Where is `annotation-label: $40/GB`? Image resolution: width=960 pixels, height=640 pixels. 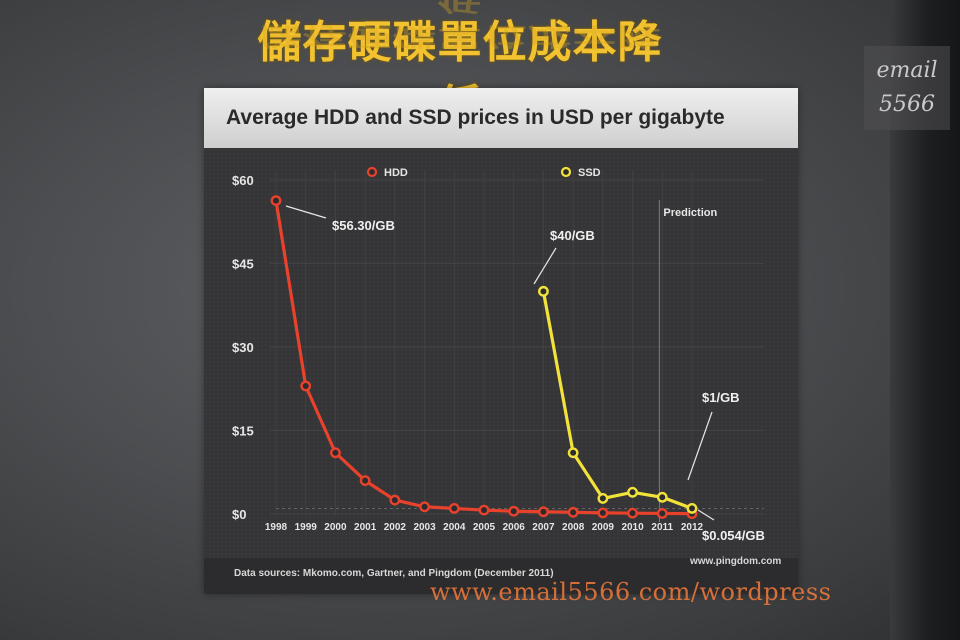
annotation-label: $40/GB is located at coordinates (572, 235).